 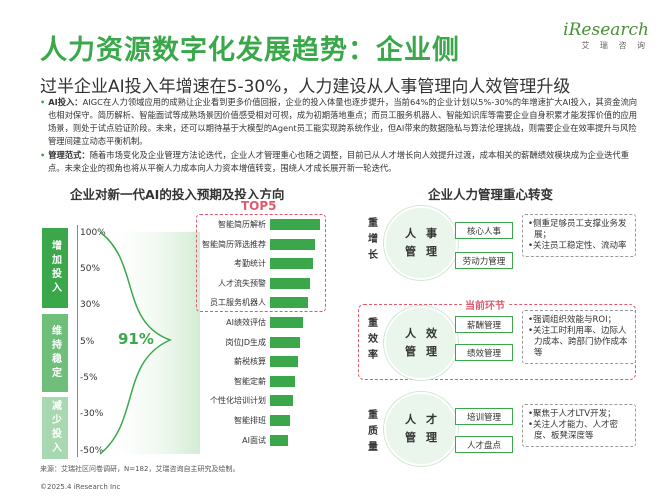 What do you see at coordinates (606, 30) in the screenshot?
I see `logo-text: iResearch` at bounding box center [606, 30].